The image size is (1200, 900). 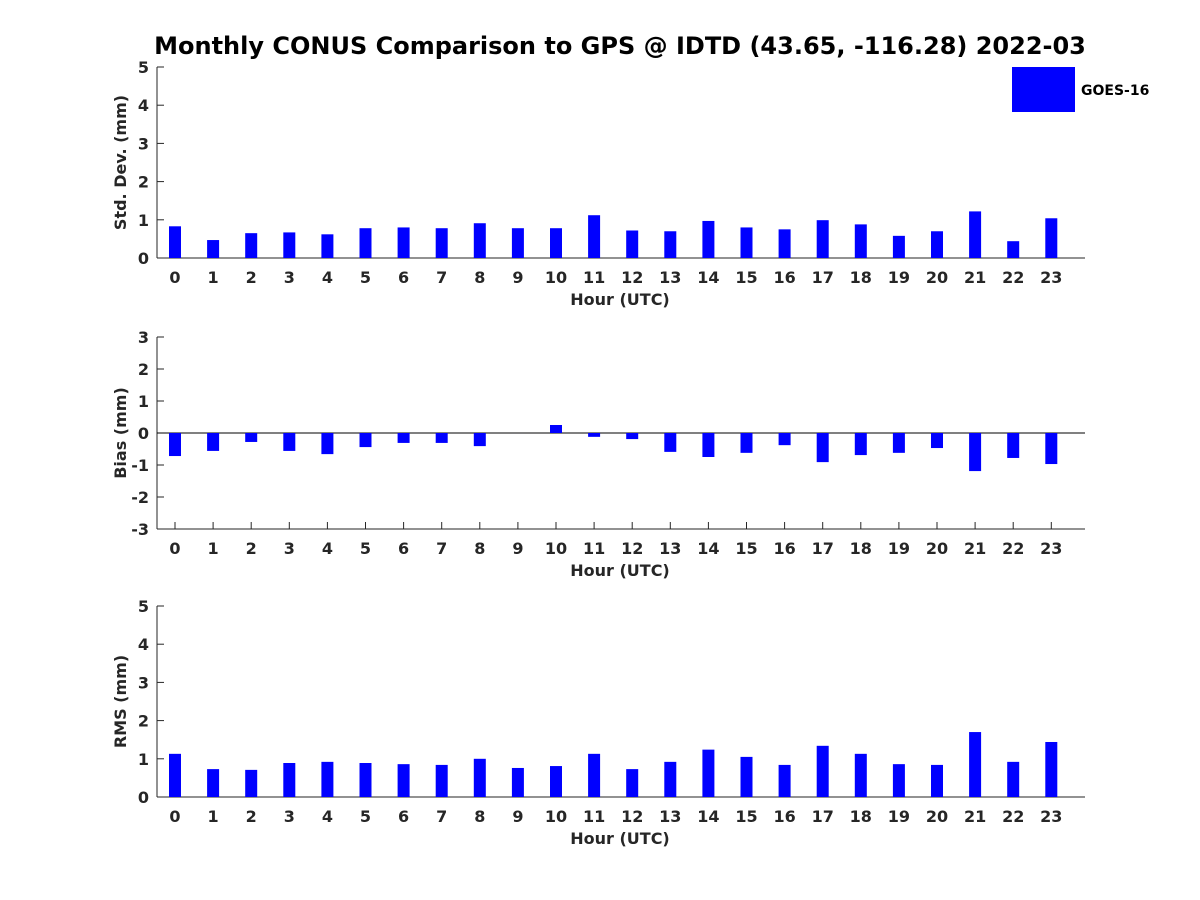 I want to click on y-tick-label: -1, so click(x=140, y=465).